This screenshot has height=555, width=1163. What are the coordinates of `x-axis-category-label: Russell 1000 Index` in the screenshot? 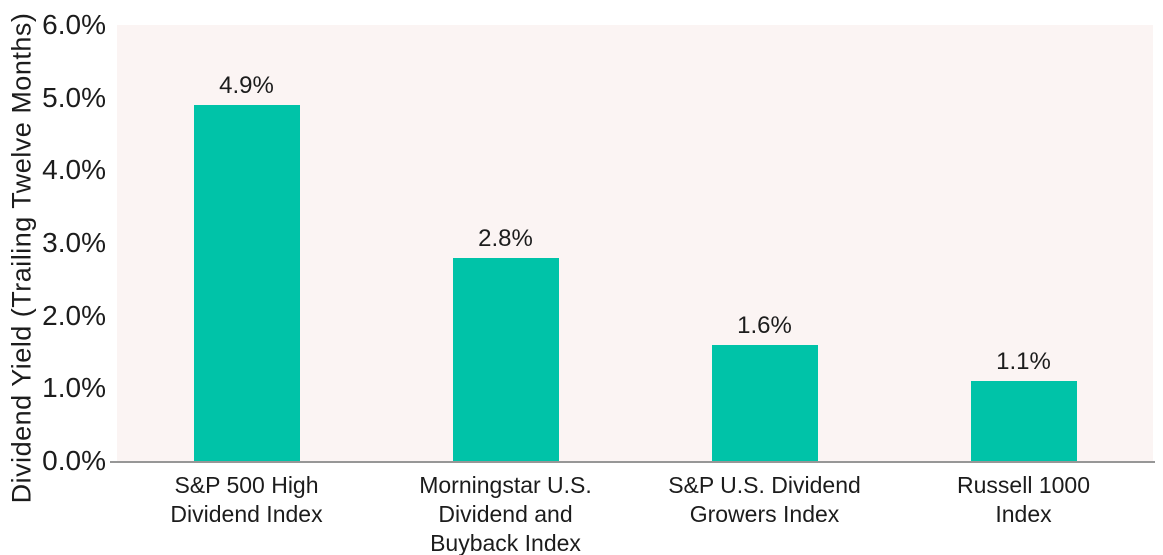 It's located at (1023, 500).